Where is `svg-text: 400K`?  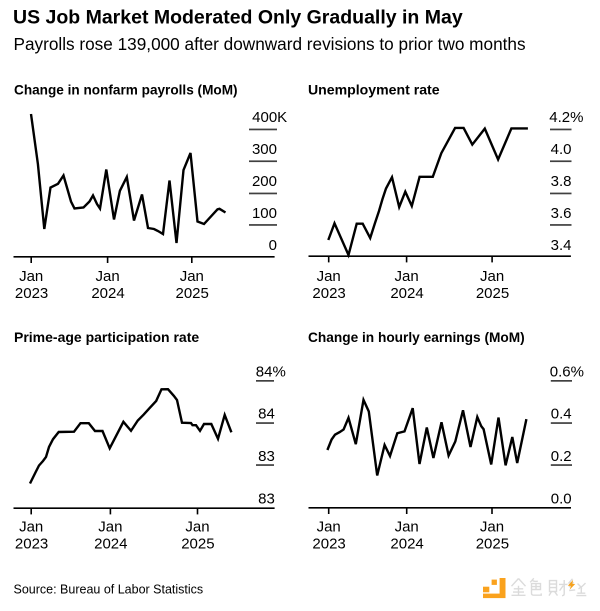 svg-text: 400K is located at coordinates (269, 117).